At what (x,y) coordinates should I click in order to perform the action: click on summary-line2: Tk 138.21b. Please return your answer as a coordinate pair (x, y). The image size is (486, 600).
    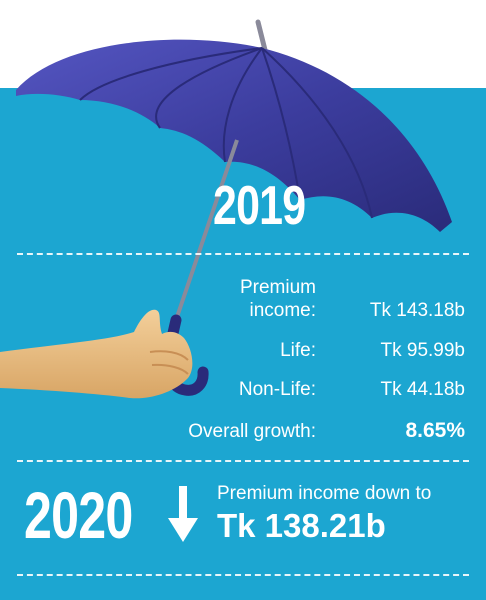
    Looking at the image, I should click on (301, 525).